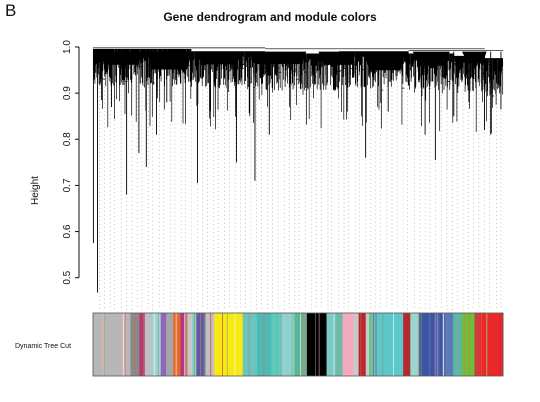 This screenshot has height=402, width=540. I want to click on y-axis: 0.5 0.6 0.7 0.8 0.9 1.0 Height, so click(55, 162).